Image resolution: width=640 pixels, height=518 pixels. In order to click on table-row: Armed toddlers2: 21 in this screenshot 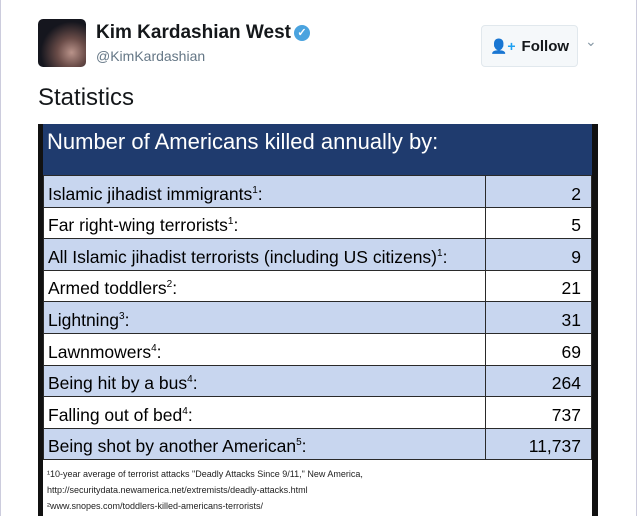, I will do `click(317, 286)`.